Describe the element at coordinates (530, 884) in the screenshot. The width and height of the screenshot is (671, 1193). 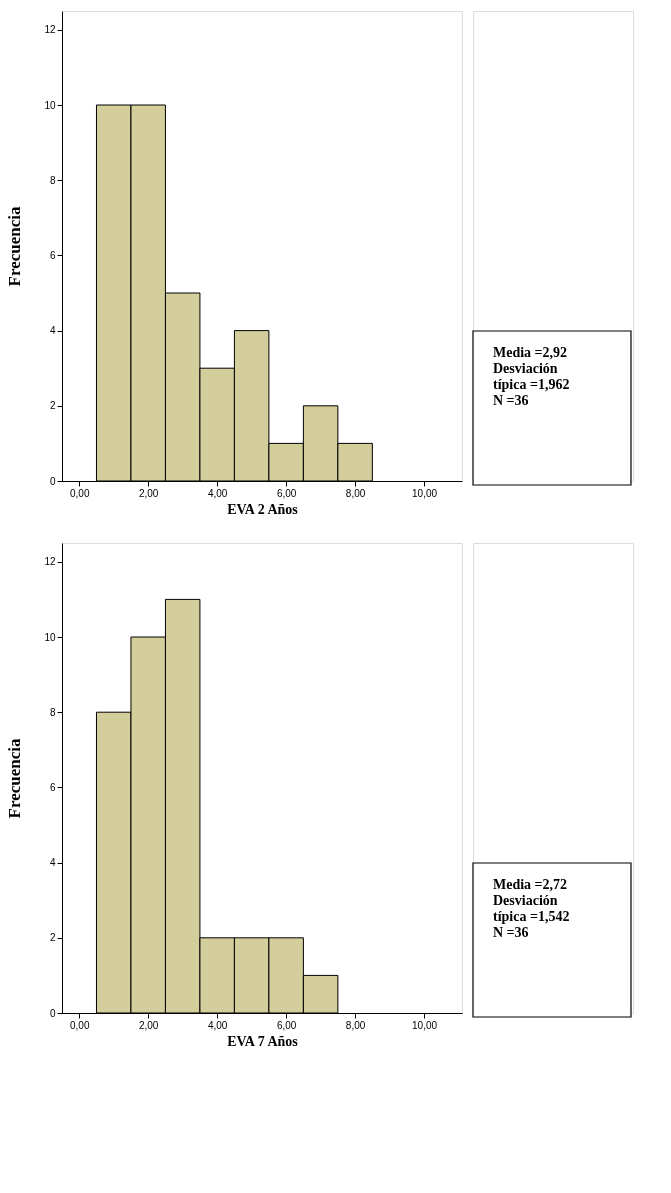
I see `text: Media =2,72` at that location.